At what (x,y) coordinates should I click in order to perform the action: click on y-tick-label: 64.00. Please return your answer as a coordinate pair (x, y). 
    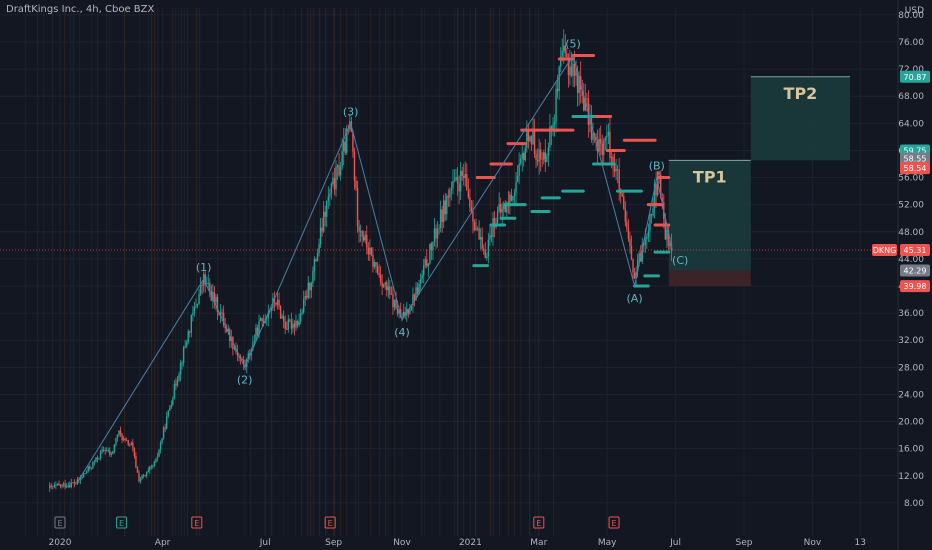
    Looking at the image, I should click on (911, 124).